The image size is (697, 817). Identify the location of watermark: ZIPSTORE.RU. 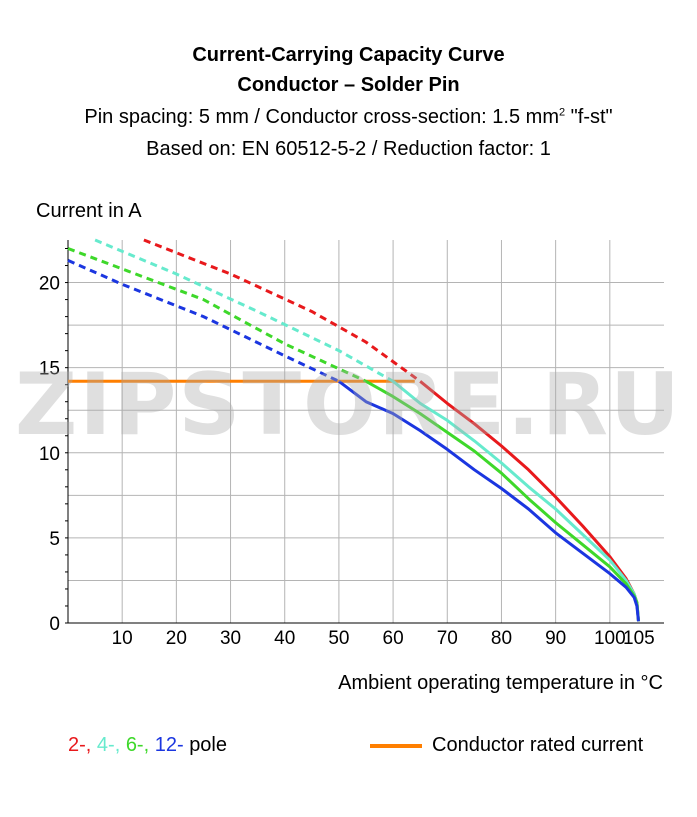
(348, 405).